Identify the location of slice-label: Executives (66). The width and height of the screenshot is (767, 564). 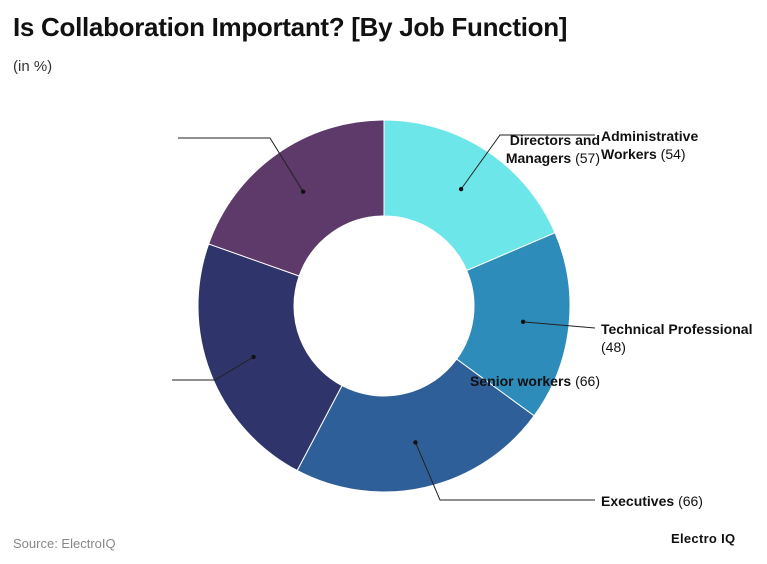
(681, 501).